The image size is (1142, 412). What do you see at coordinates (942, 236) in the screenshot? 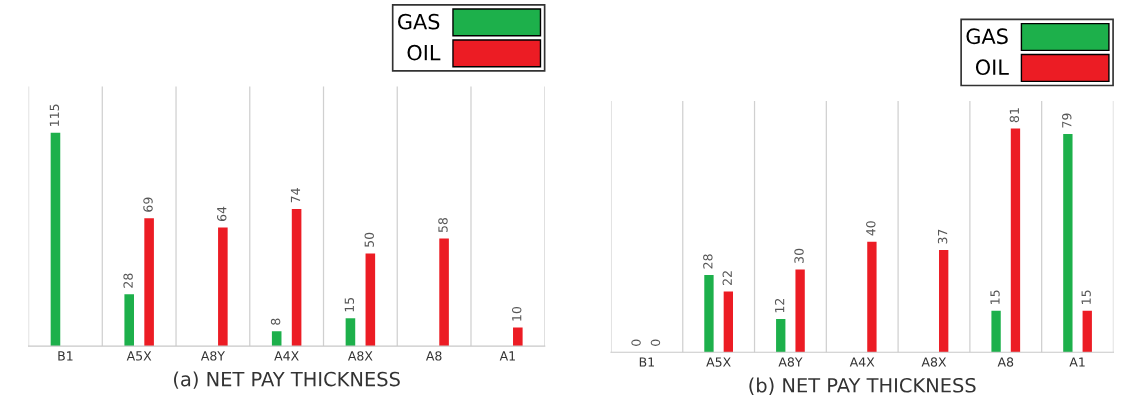
I see `data-label: 37` at bounding box center [942, 236].